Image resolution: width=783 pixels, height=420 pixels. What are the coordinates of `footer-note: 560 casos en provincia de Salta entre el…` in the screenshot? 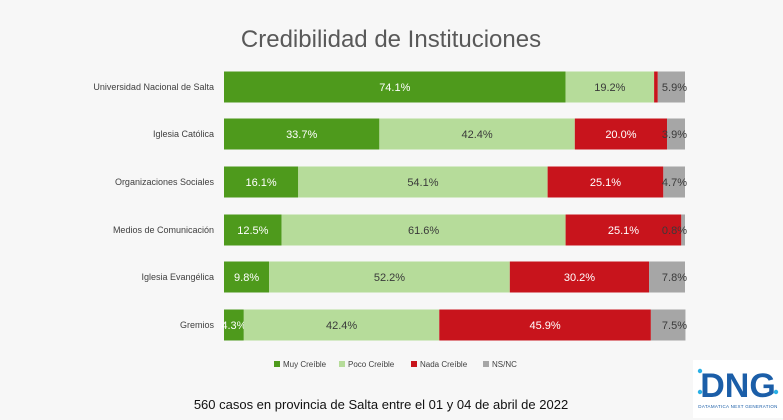 It's located at (381, 404).